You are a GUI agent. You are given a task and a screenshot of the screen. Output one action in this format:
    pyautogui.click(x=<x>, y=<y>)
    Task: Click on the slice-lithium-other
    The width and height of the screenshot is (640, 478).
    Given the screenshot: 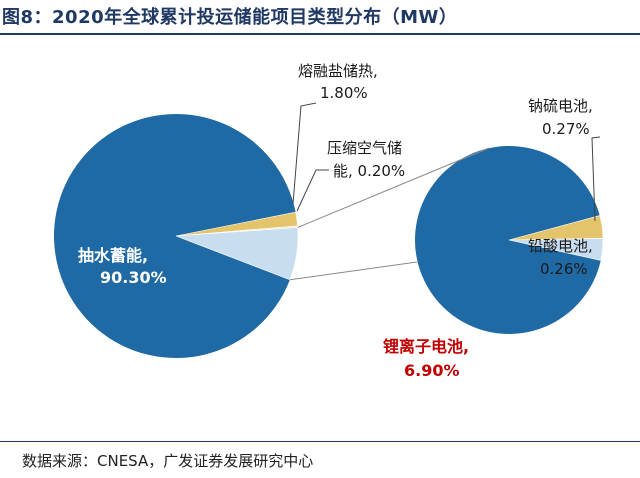 What is the action you would take?
    pyautogui.click(x=508, y=240)
    